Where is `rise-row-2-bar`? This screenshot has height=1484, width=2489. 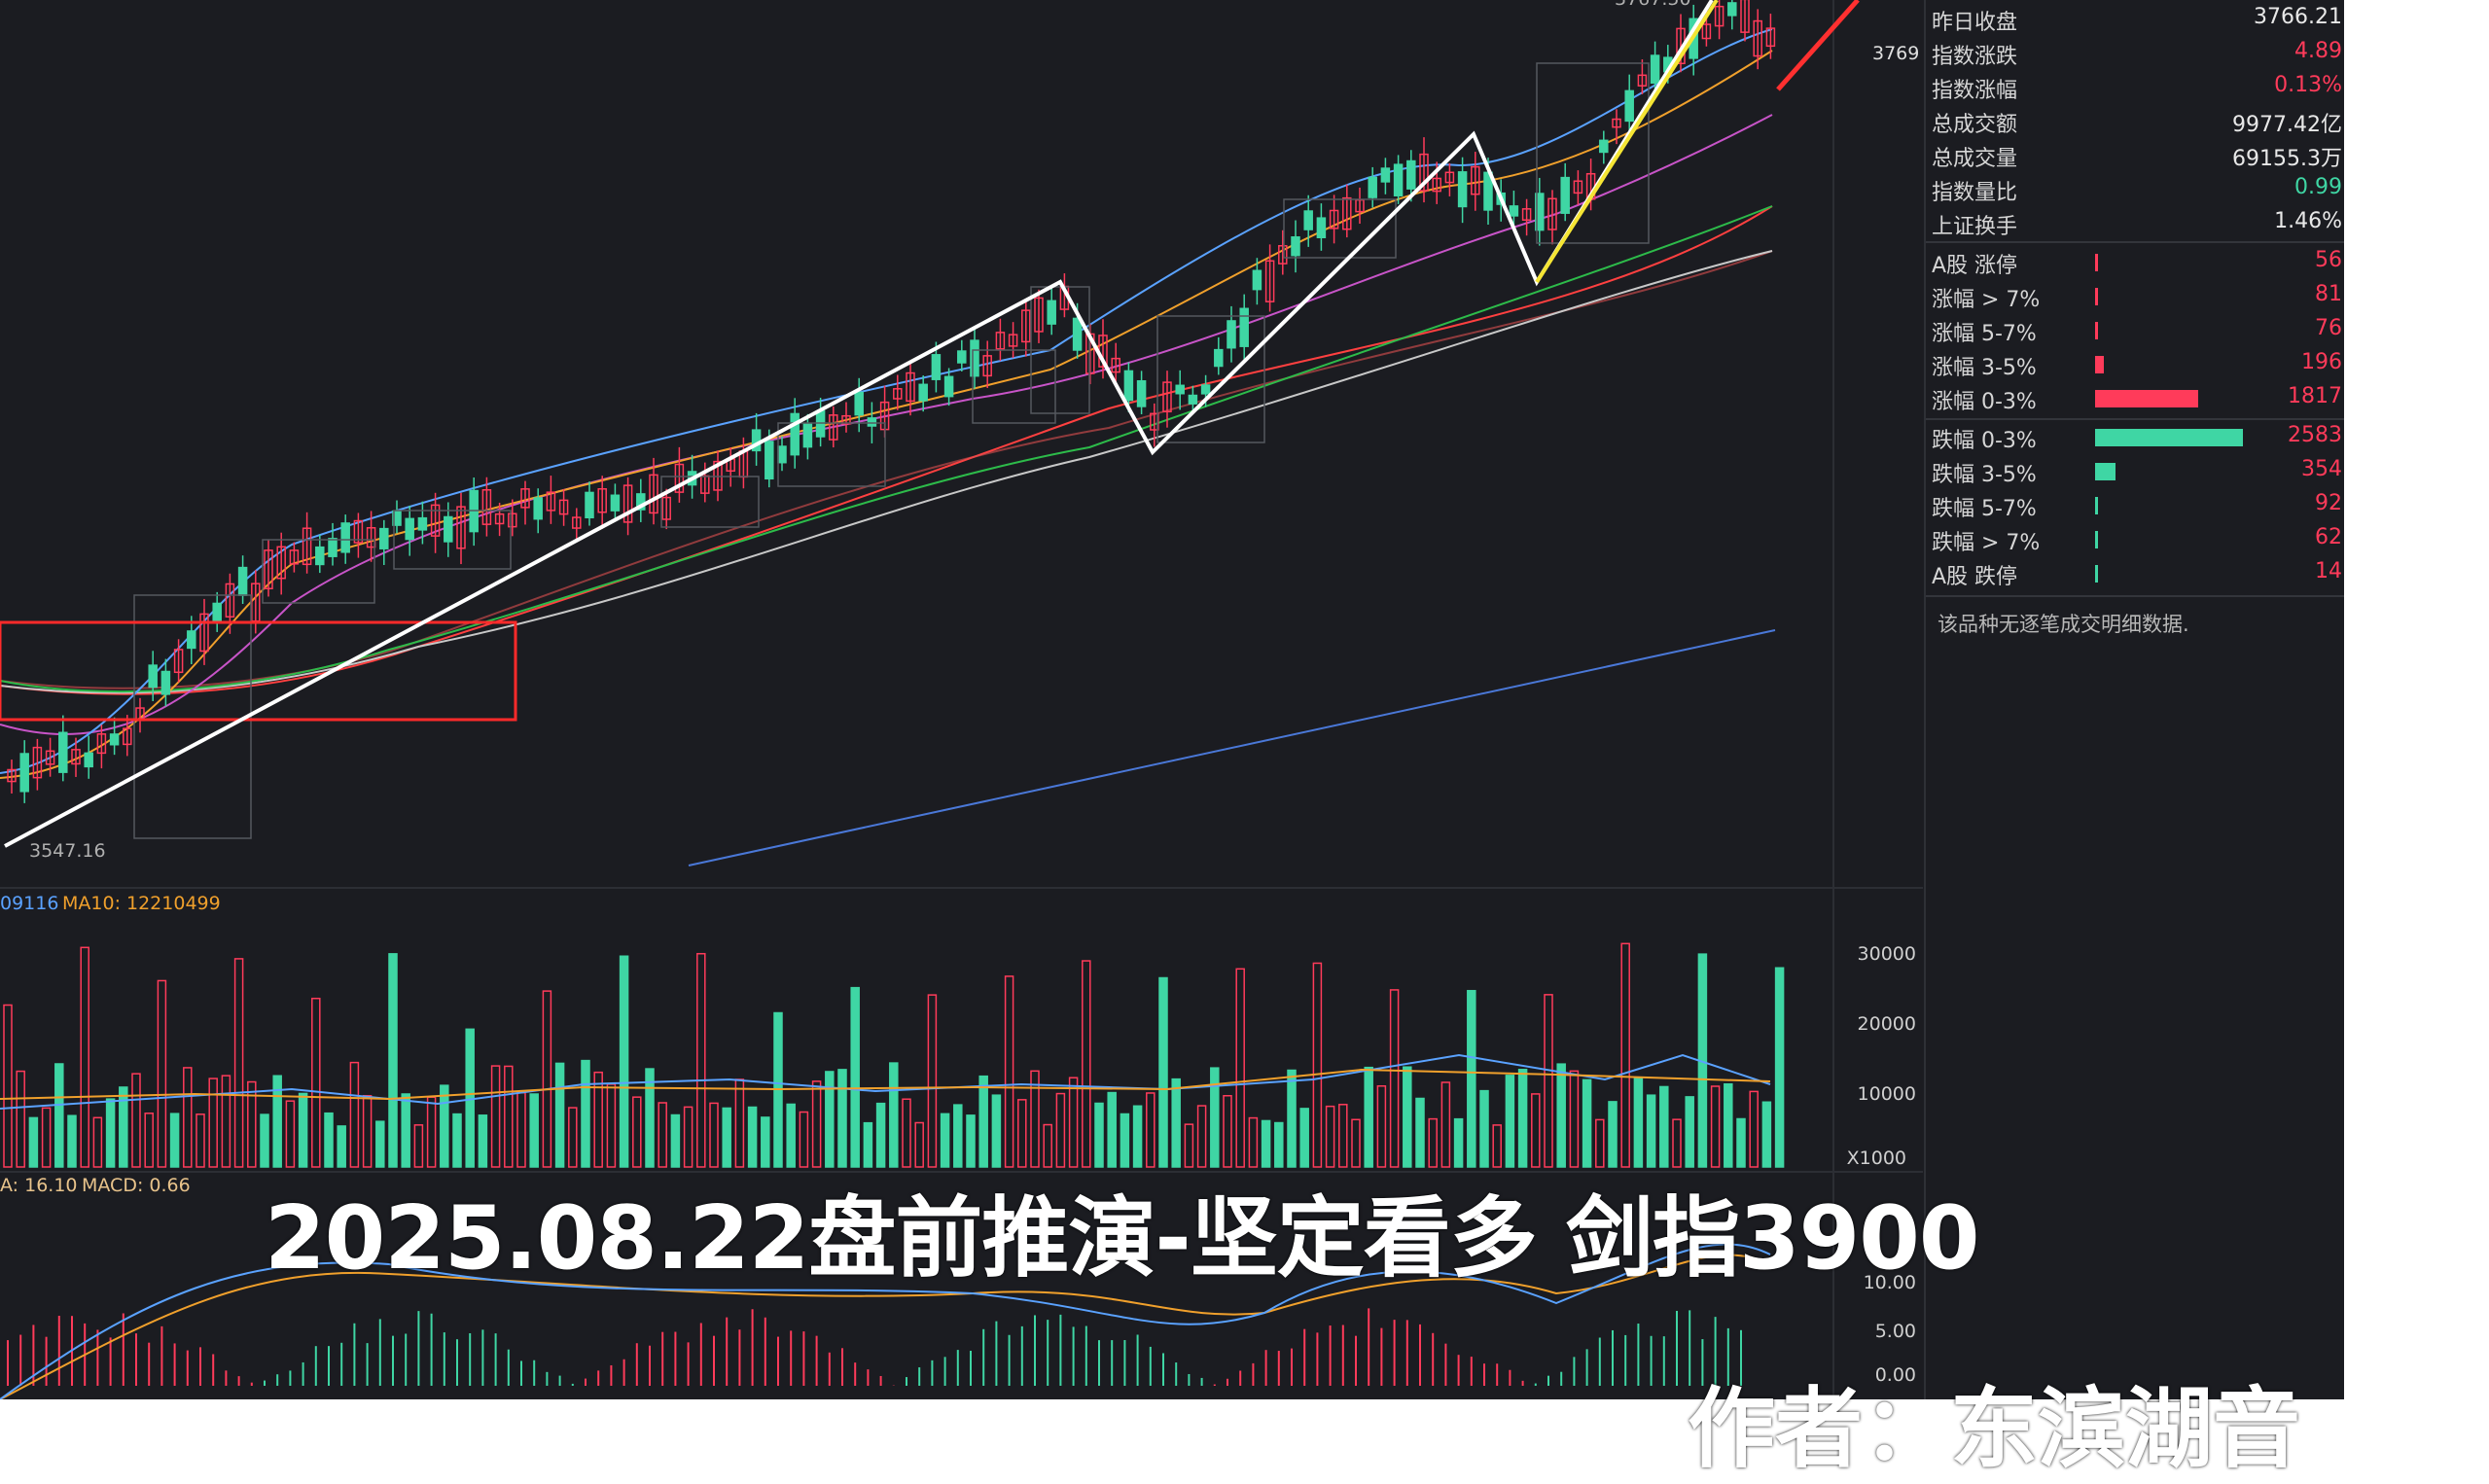
rise-row-2-bar is located at coordinates (2096, 331).